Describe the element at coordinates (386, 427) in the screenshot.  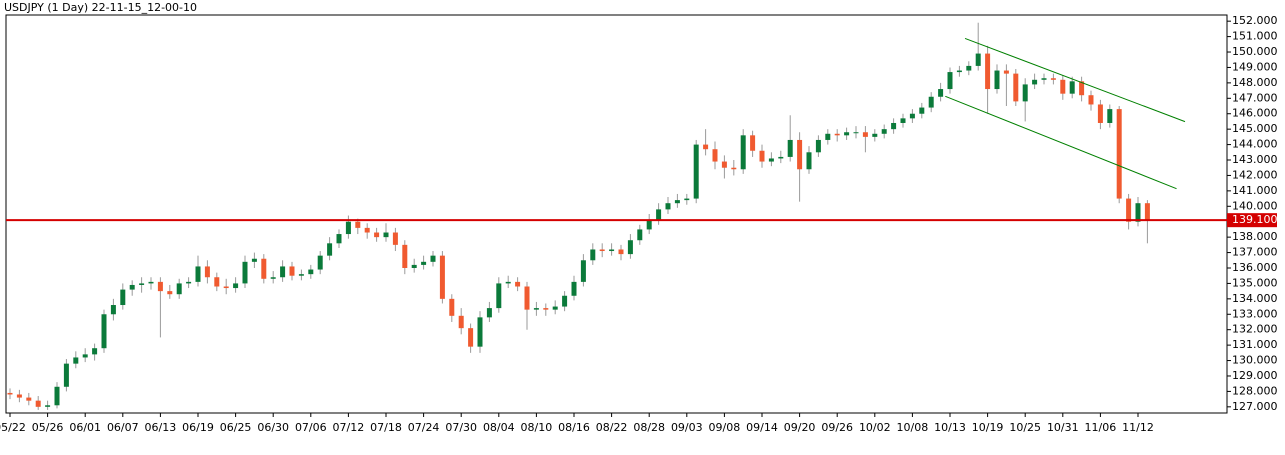
I see `x-tick-label: 07/18` at that location.